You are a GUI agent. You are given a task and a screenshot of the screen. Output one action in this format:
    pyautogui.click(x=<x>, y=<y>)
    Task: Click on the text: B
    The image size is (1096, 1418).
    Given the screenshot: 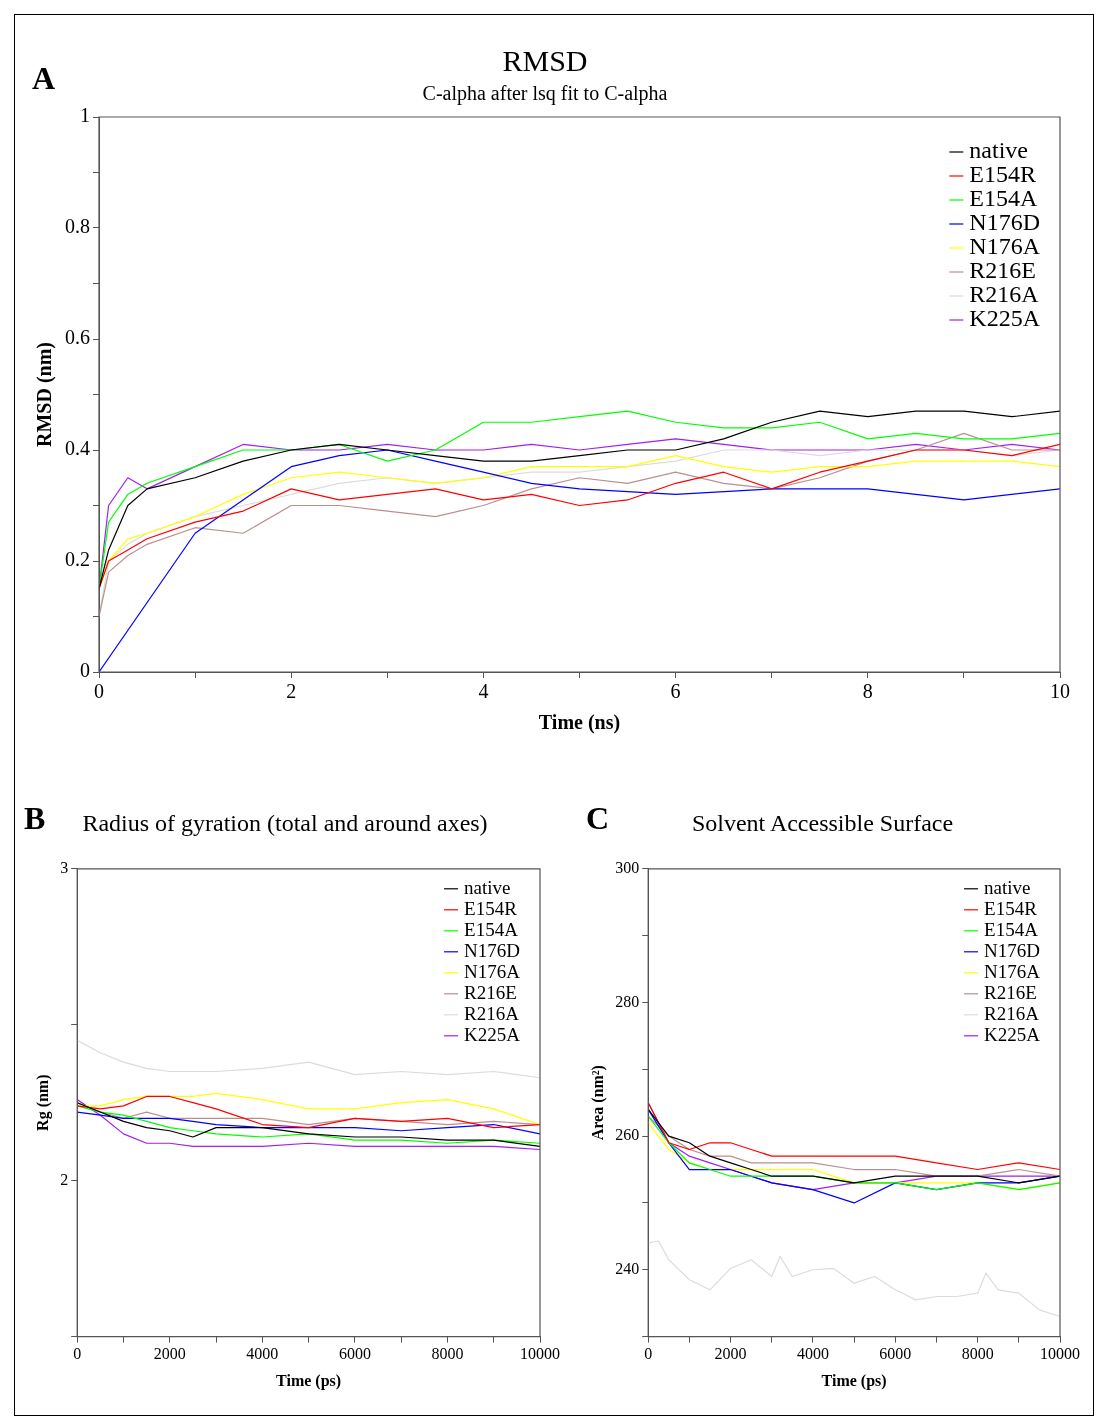 What is the action you would take?
    pyautogui.click(x=35, y=818)
    